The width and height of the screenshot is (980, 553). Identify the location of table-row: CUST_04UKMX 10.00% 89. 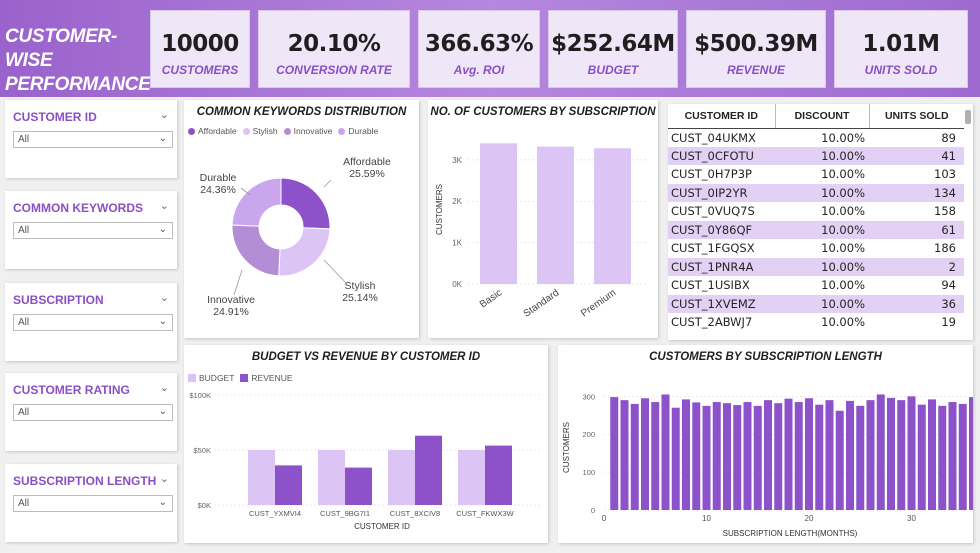
(816, 137).